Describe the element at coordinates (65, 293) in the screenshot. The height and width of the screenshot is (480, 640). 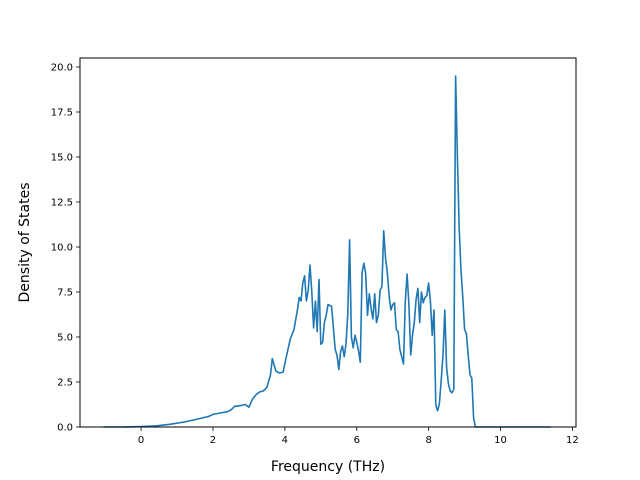
I see `y-tick-label: 7.5` at that location.